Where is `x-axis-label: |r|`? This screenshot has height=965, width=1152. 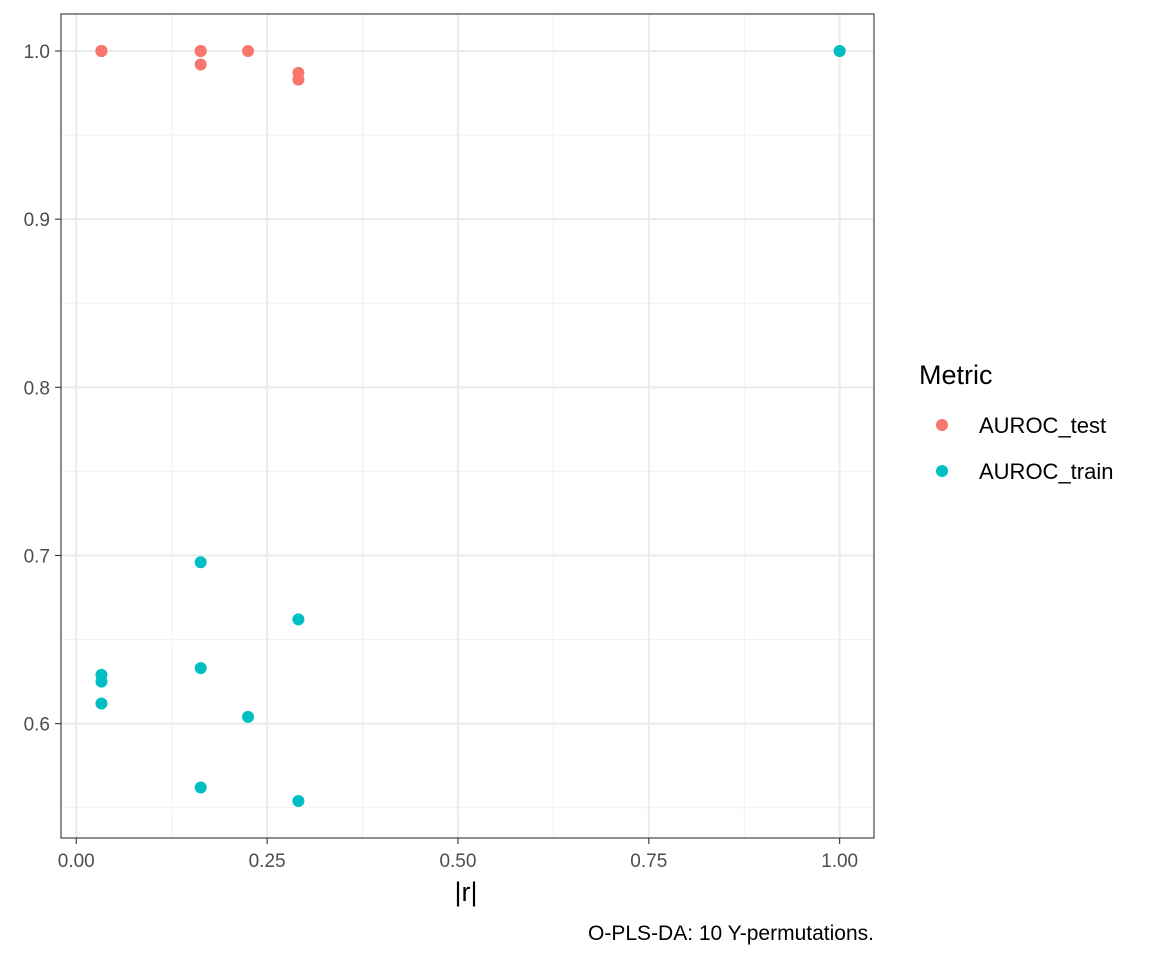
x-axis-label: |r| is located at coordinates (465, 892).